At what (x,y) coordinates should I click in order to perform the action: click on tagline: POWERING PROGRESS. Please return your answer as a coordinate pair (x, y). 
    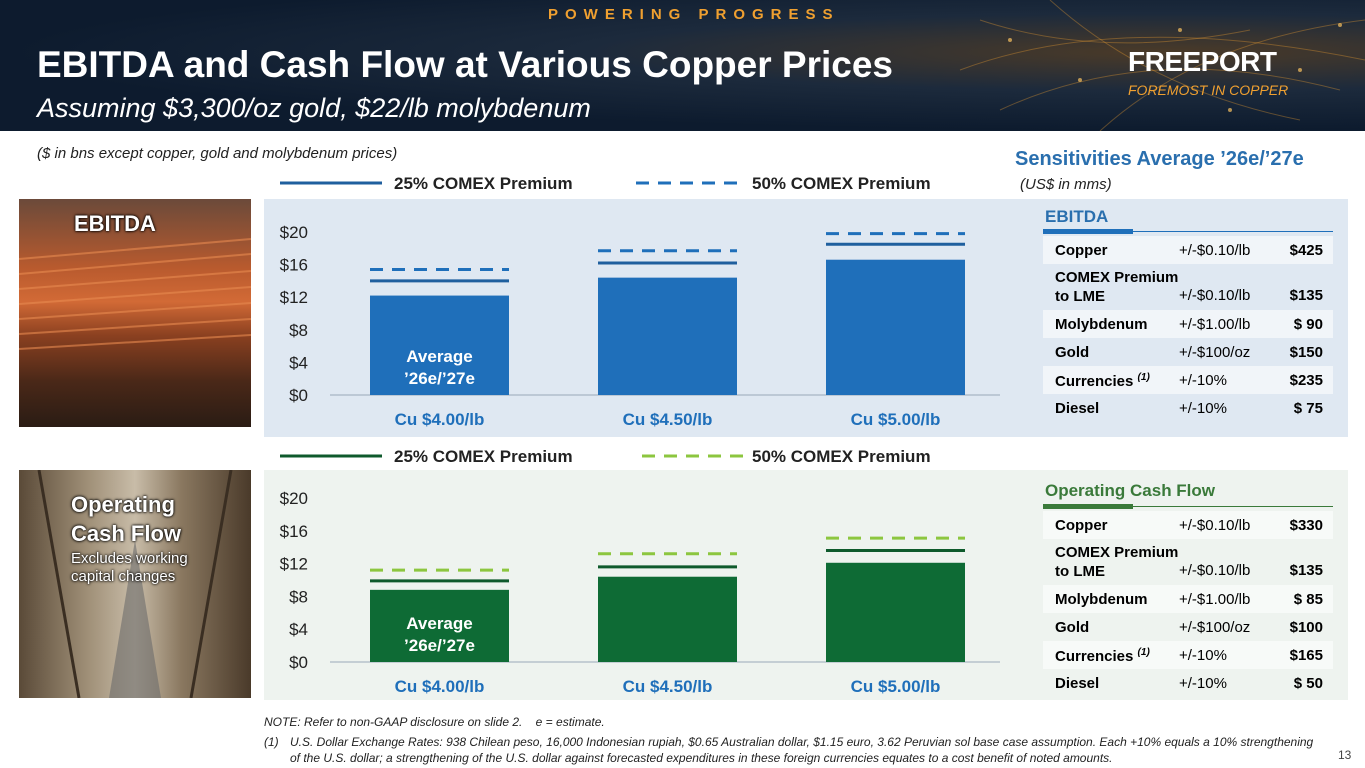
    Looking at the image, I should click on (694, 14).